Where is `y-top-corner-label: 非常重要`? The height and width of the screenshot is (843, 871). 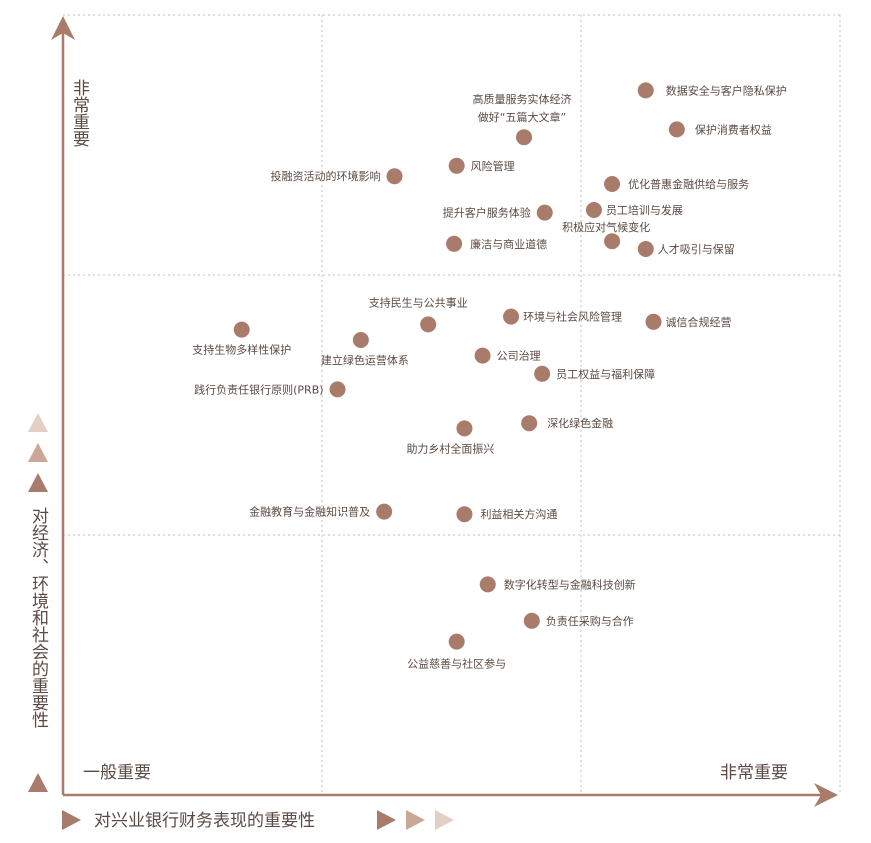 y-top-corner-label: 非常重要 is located at coordinates (79, 113).